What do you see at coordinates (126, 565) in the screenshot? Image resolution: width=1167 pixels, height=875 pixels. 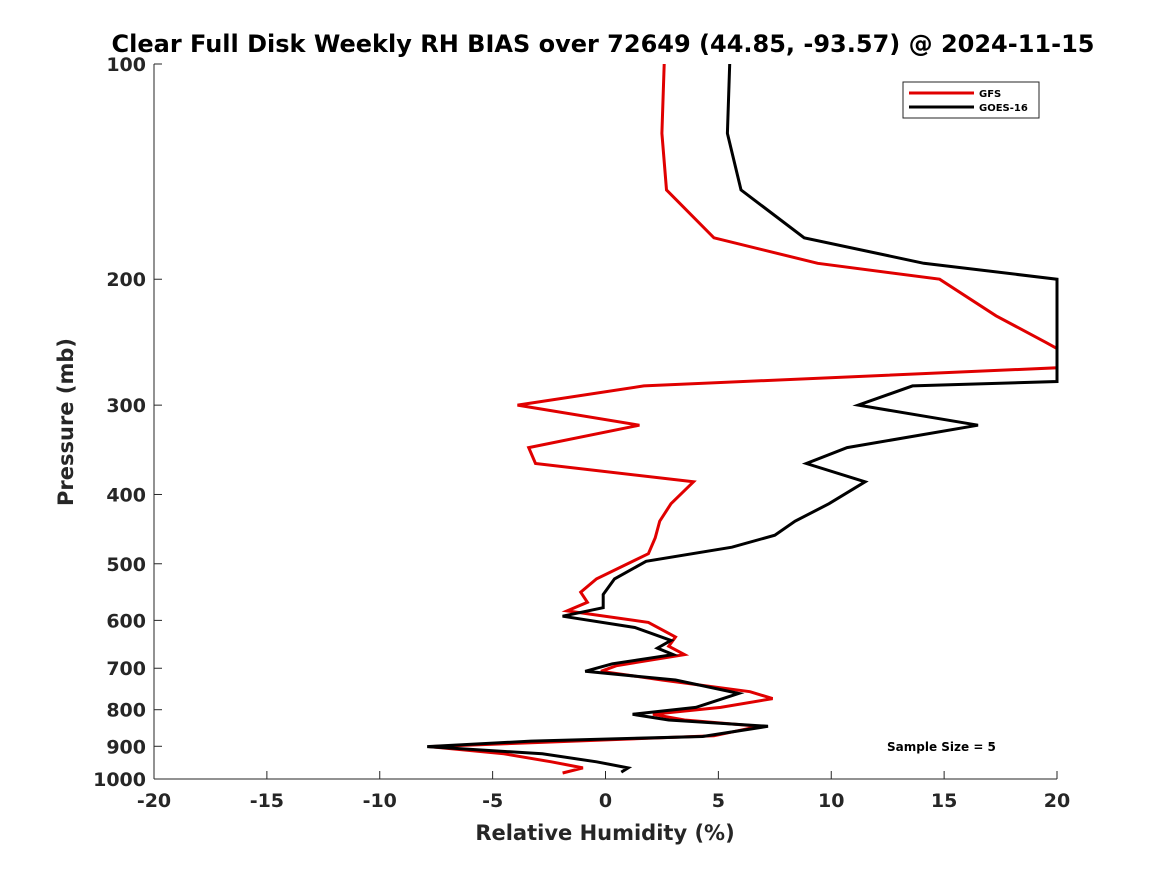 I see `y-tick-label: 500` at bounding box center [126, 565].